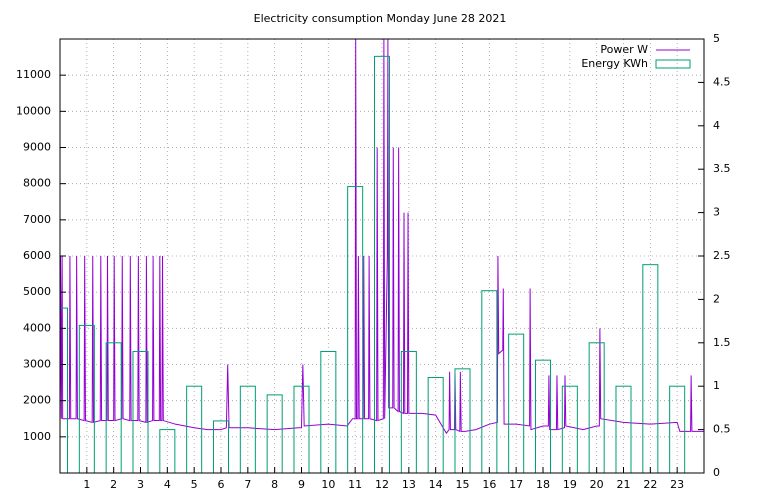  Describe the element at coordinates (624, 484) in the screenshot. I see `x-tick-label: 21` at that location.